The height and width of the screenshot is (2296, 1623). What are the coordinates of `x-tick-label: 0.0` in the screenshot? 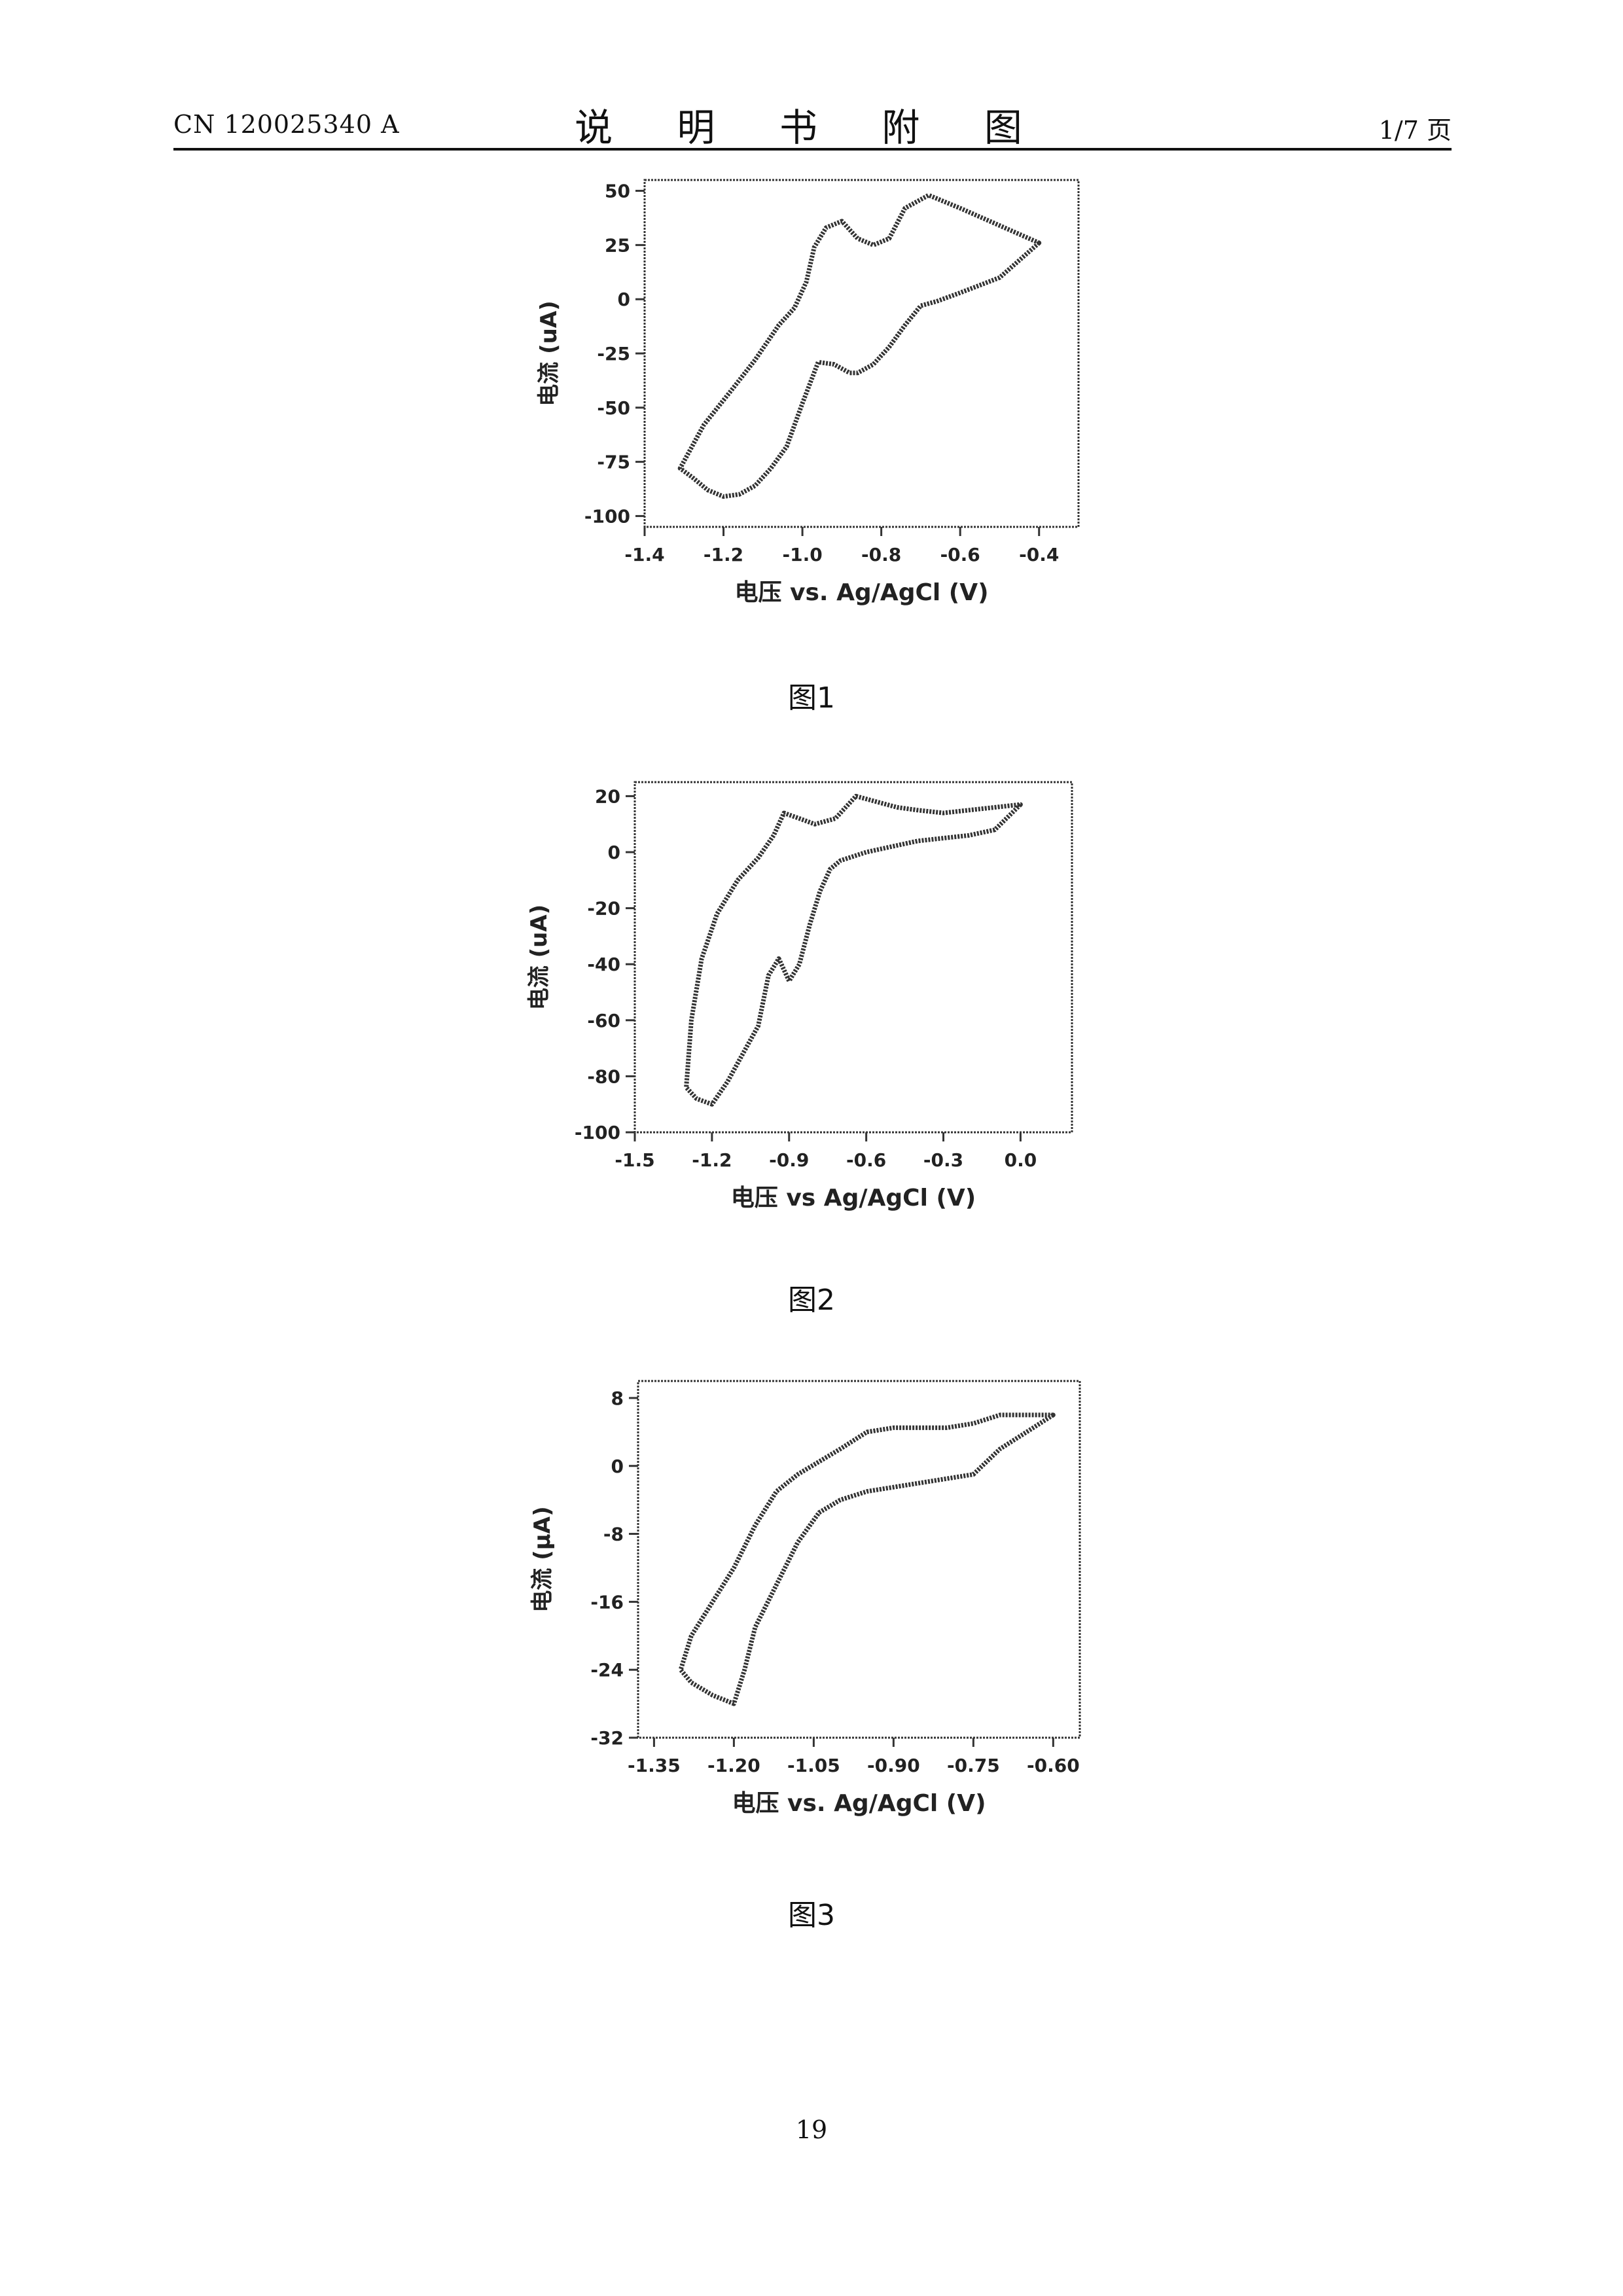 It's located at (1021, 1160).